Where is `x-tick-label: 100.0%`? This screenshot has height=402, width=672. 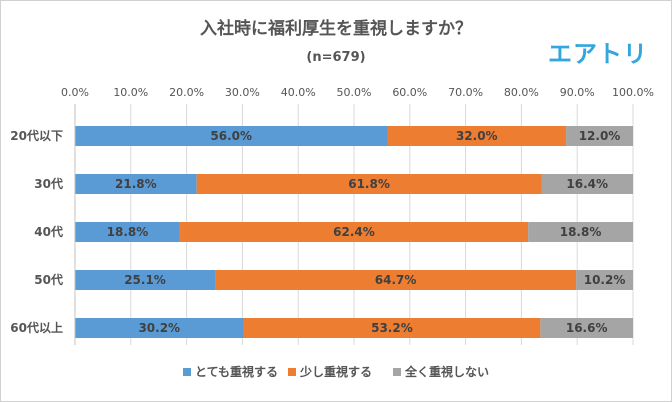
x-tick-label: 100.0% is located at coordinates (633, 92).